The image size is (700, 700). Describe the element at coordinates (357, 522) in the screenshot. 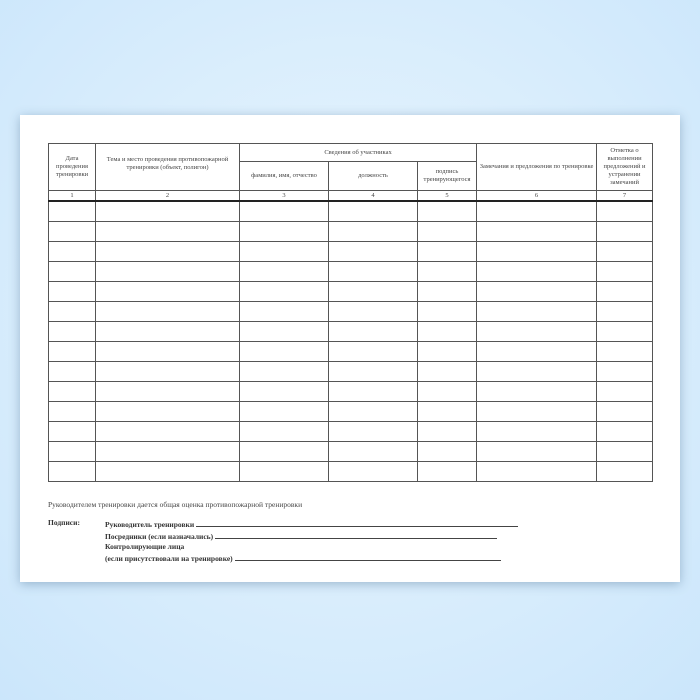

I see `leader-signature-line` at that location.